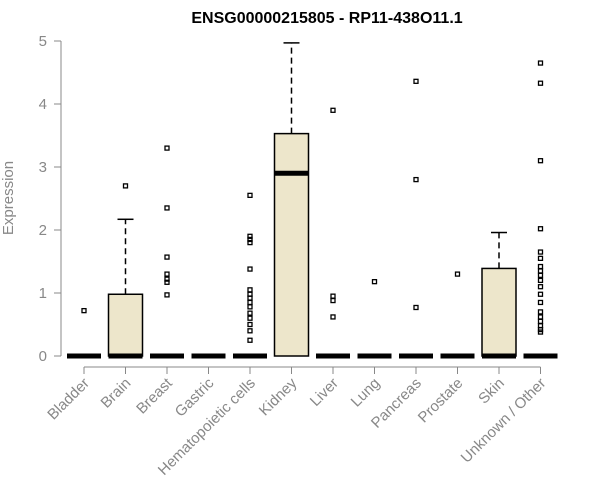  Describe the element at coordinates (43, 41) in the screenshot. I see `y-tick-label-5: 5` at that location.